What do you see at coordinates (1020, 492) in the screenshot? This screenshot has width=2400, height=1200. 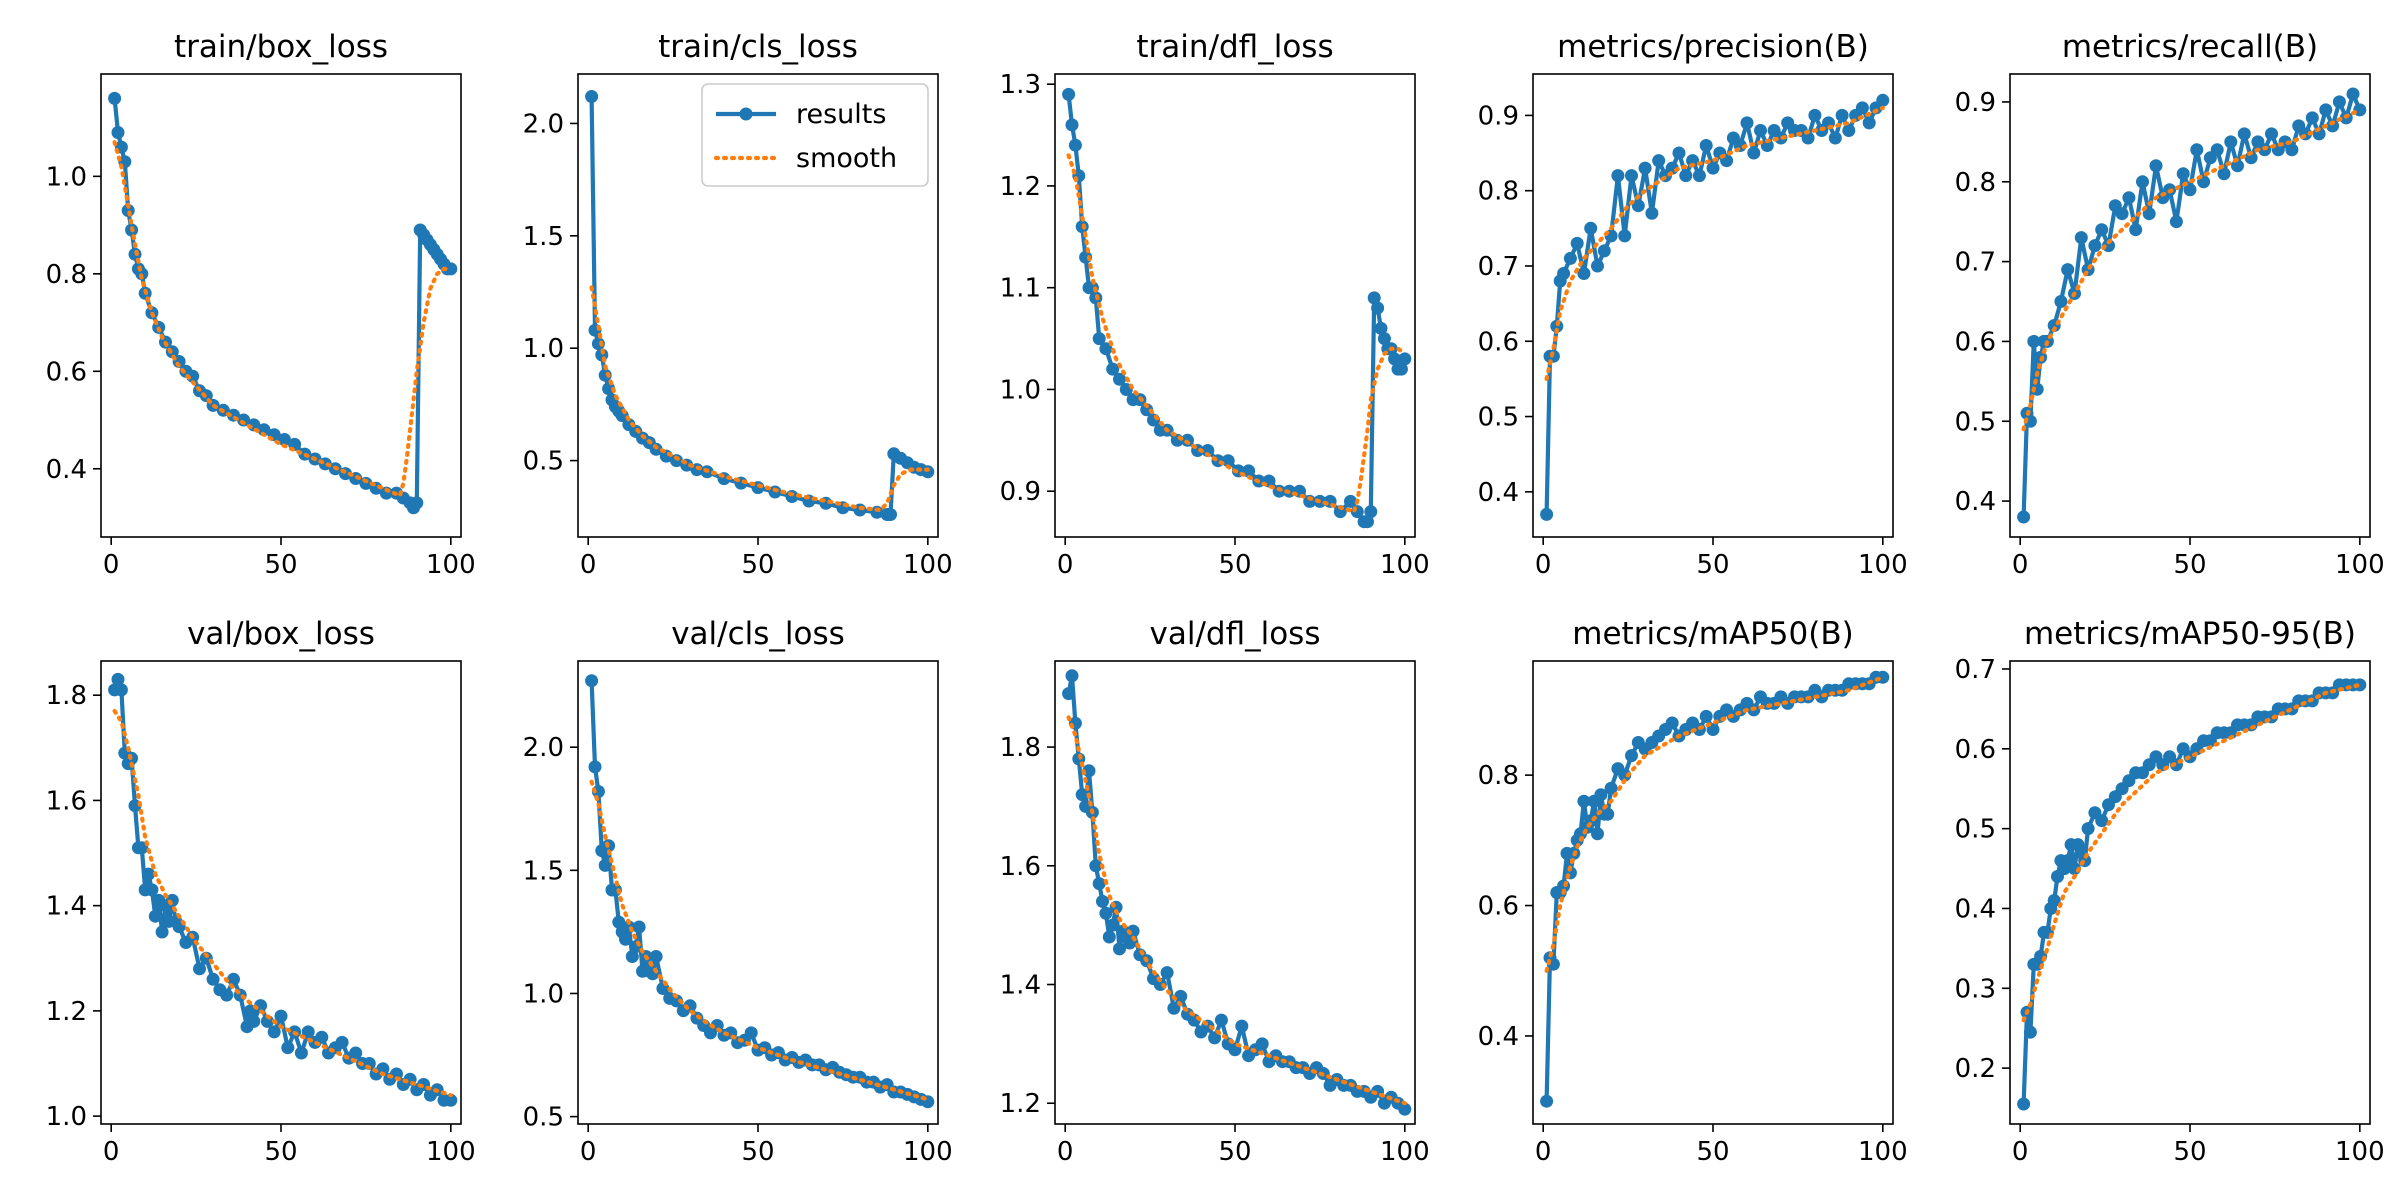 I see `y-tick-label: 0.9` at bounding box center [1020, 492].